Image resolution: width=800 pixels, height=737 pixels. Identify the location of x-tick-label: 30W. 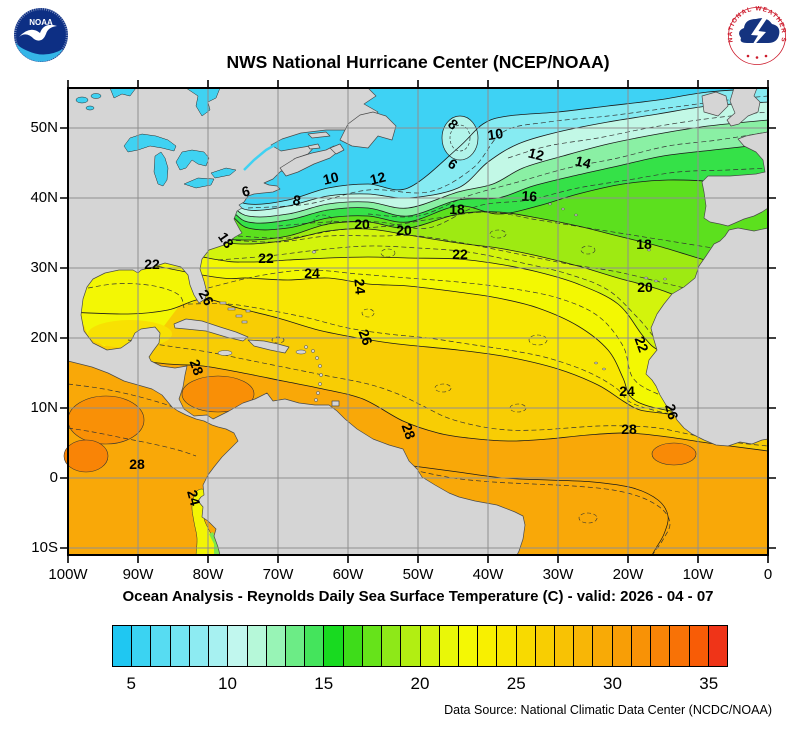
(558, 574).